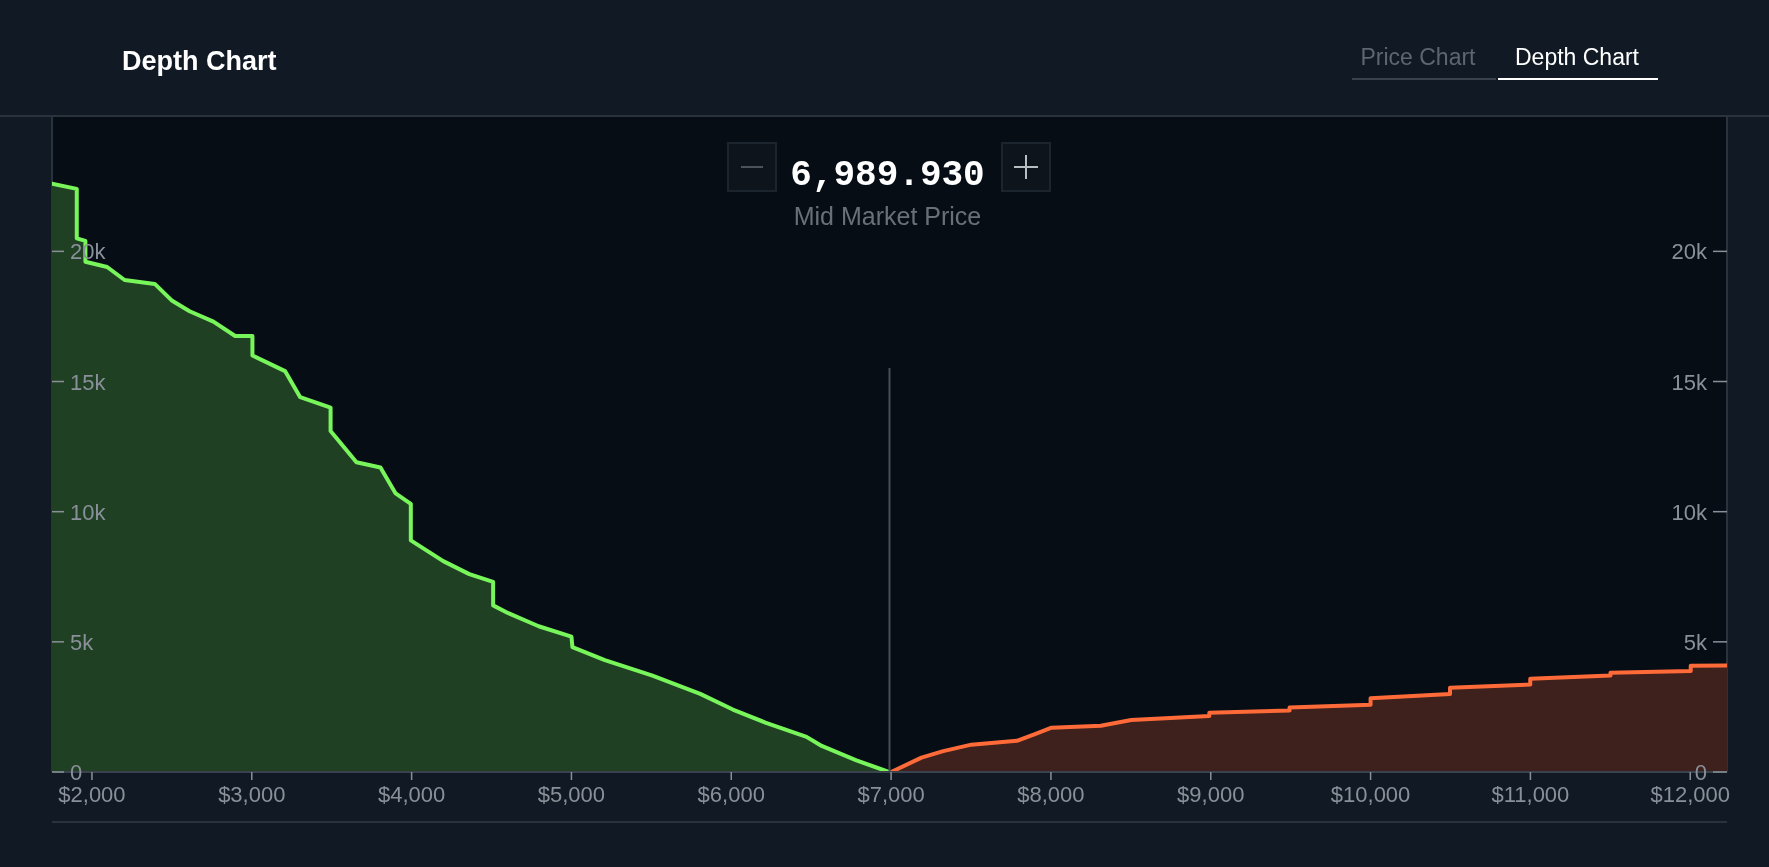  Describe the element at coordinates (411, 794) in the screenshot. I see `x-tick-label: $4,000` at that location.